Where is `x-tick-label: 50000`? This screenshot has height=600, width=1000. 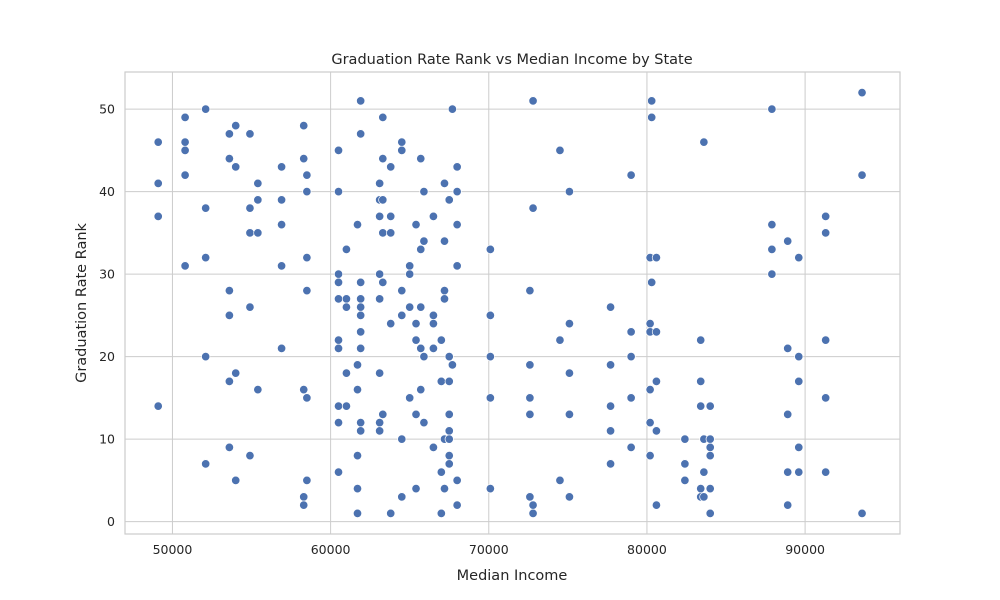 x-tick-label: 50000 is located at coordinates (173, 549).